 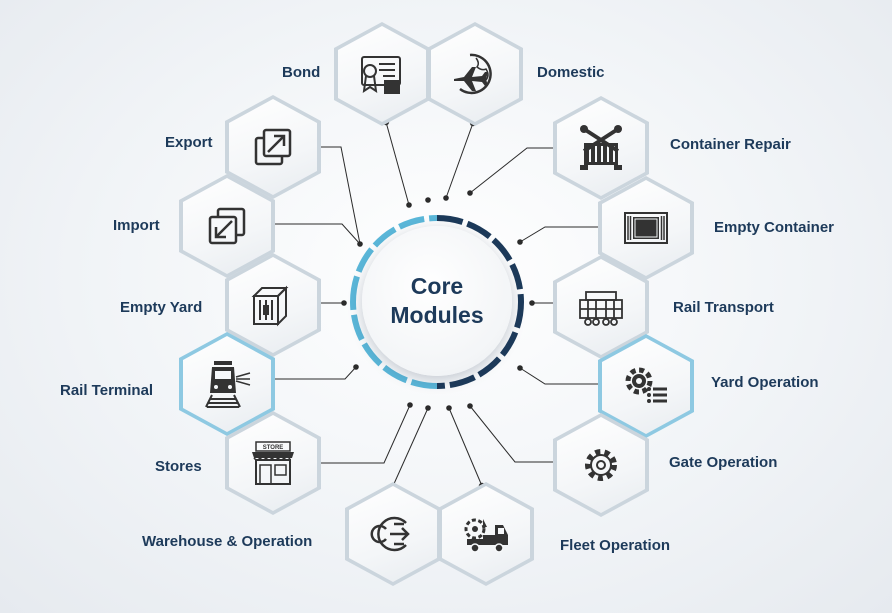 I want to click on hex-gate-operation, so click(x=601, y=465).